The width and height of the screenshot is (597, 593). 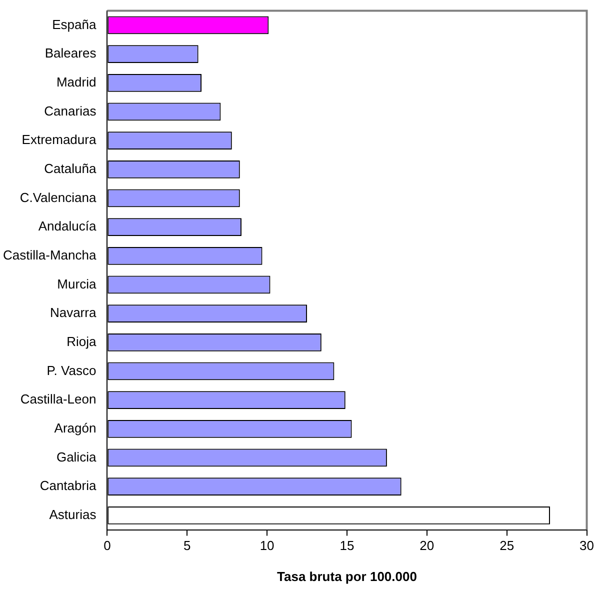 I want to click on x-tick-label: 30, so click(x=587, y=546).